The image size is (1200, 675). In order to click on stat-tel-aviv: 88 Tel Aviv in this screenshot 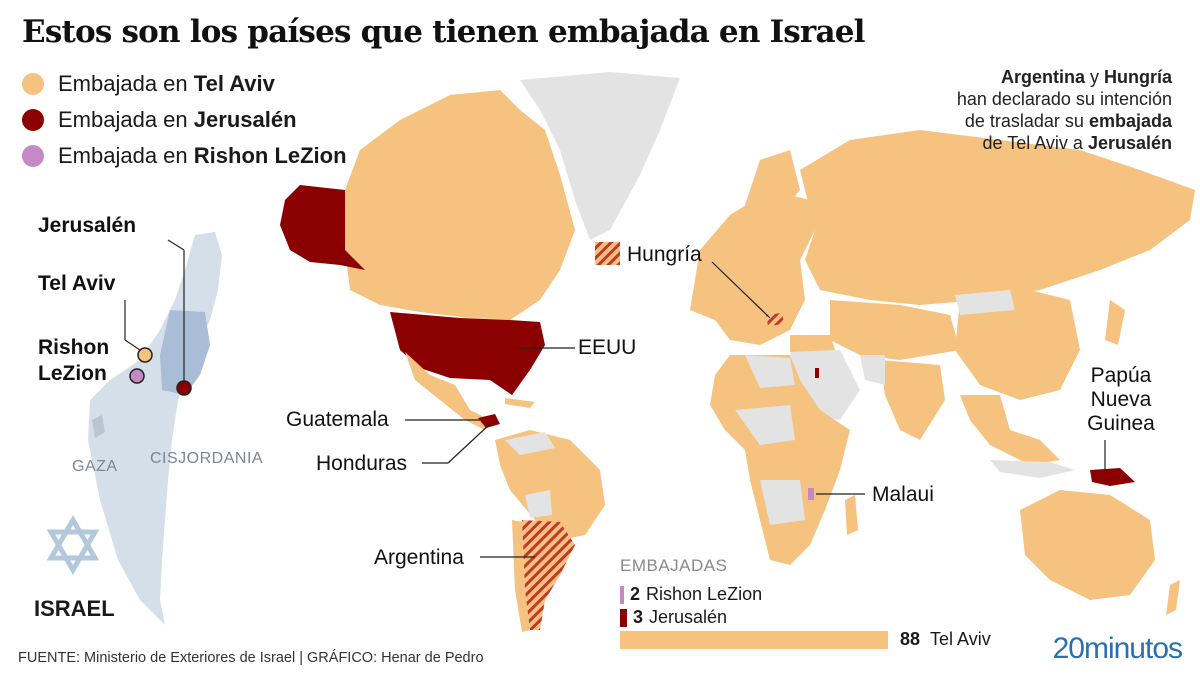, I will do `click(805, 639)`.